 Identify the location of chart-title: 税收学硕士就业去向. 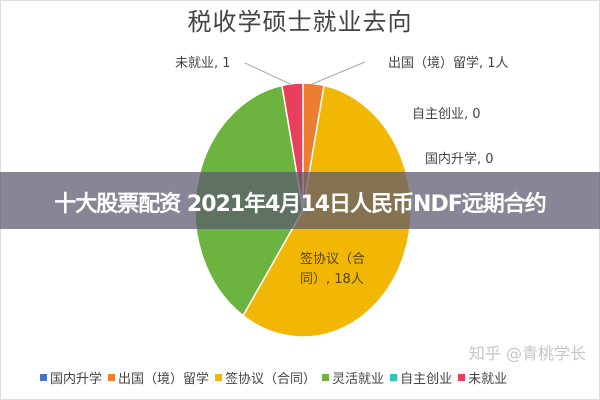
(300, 22).